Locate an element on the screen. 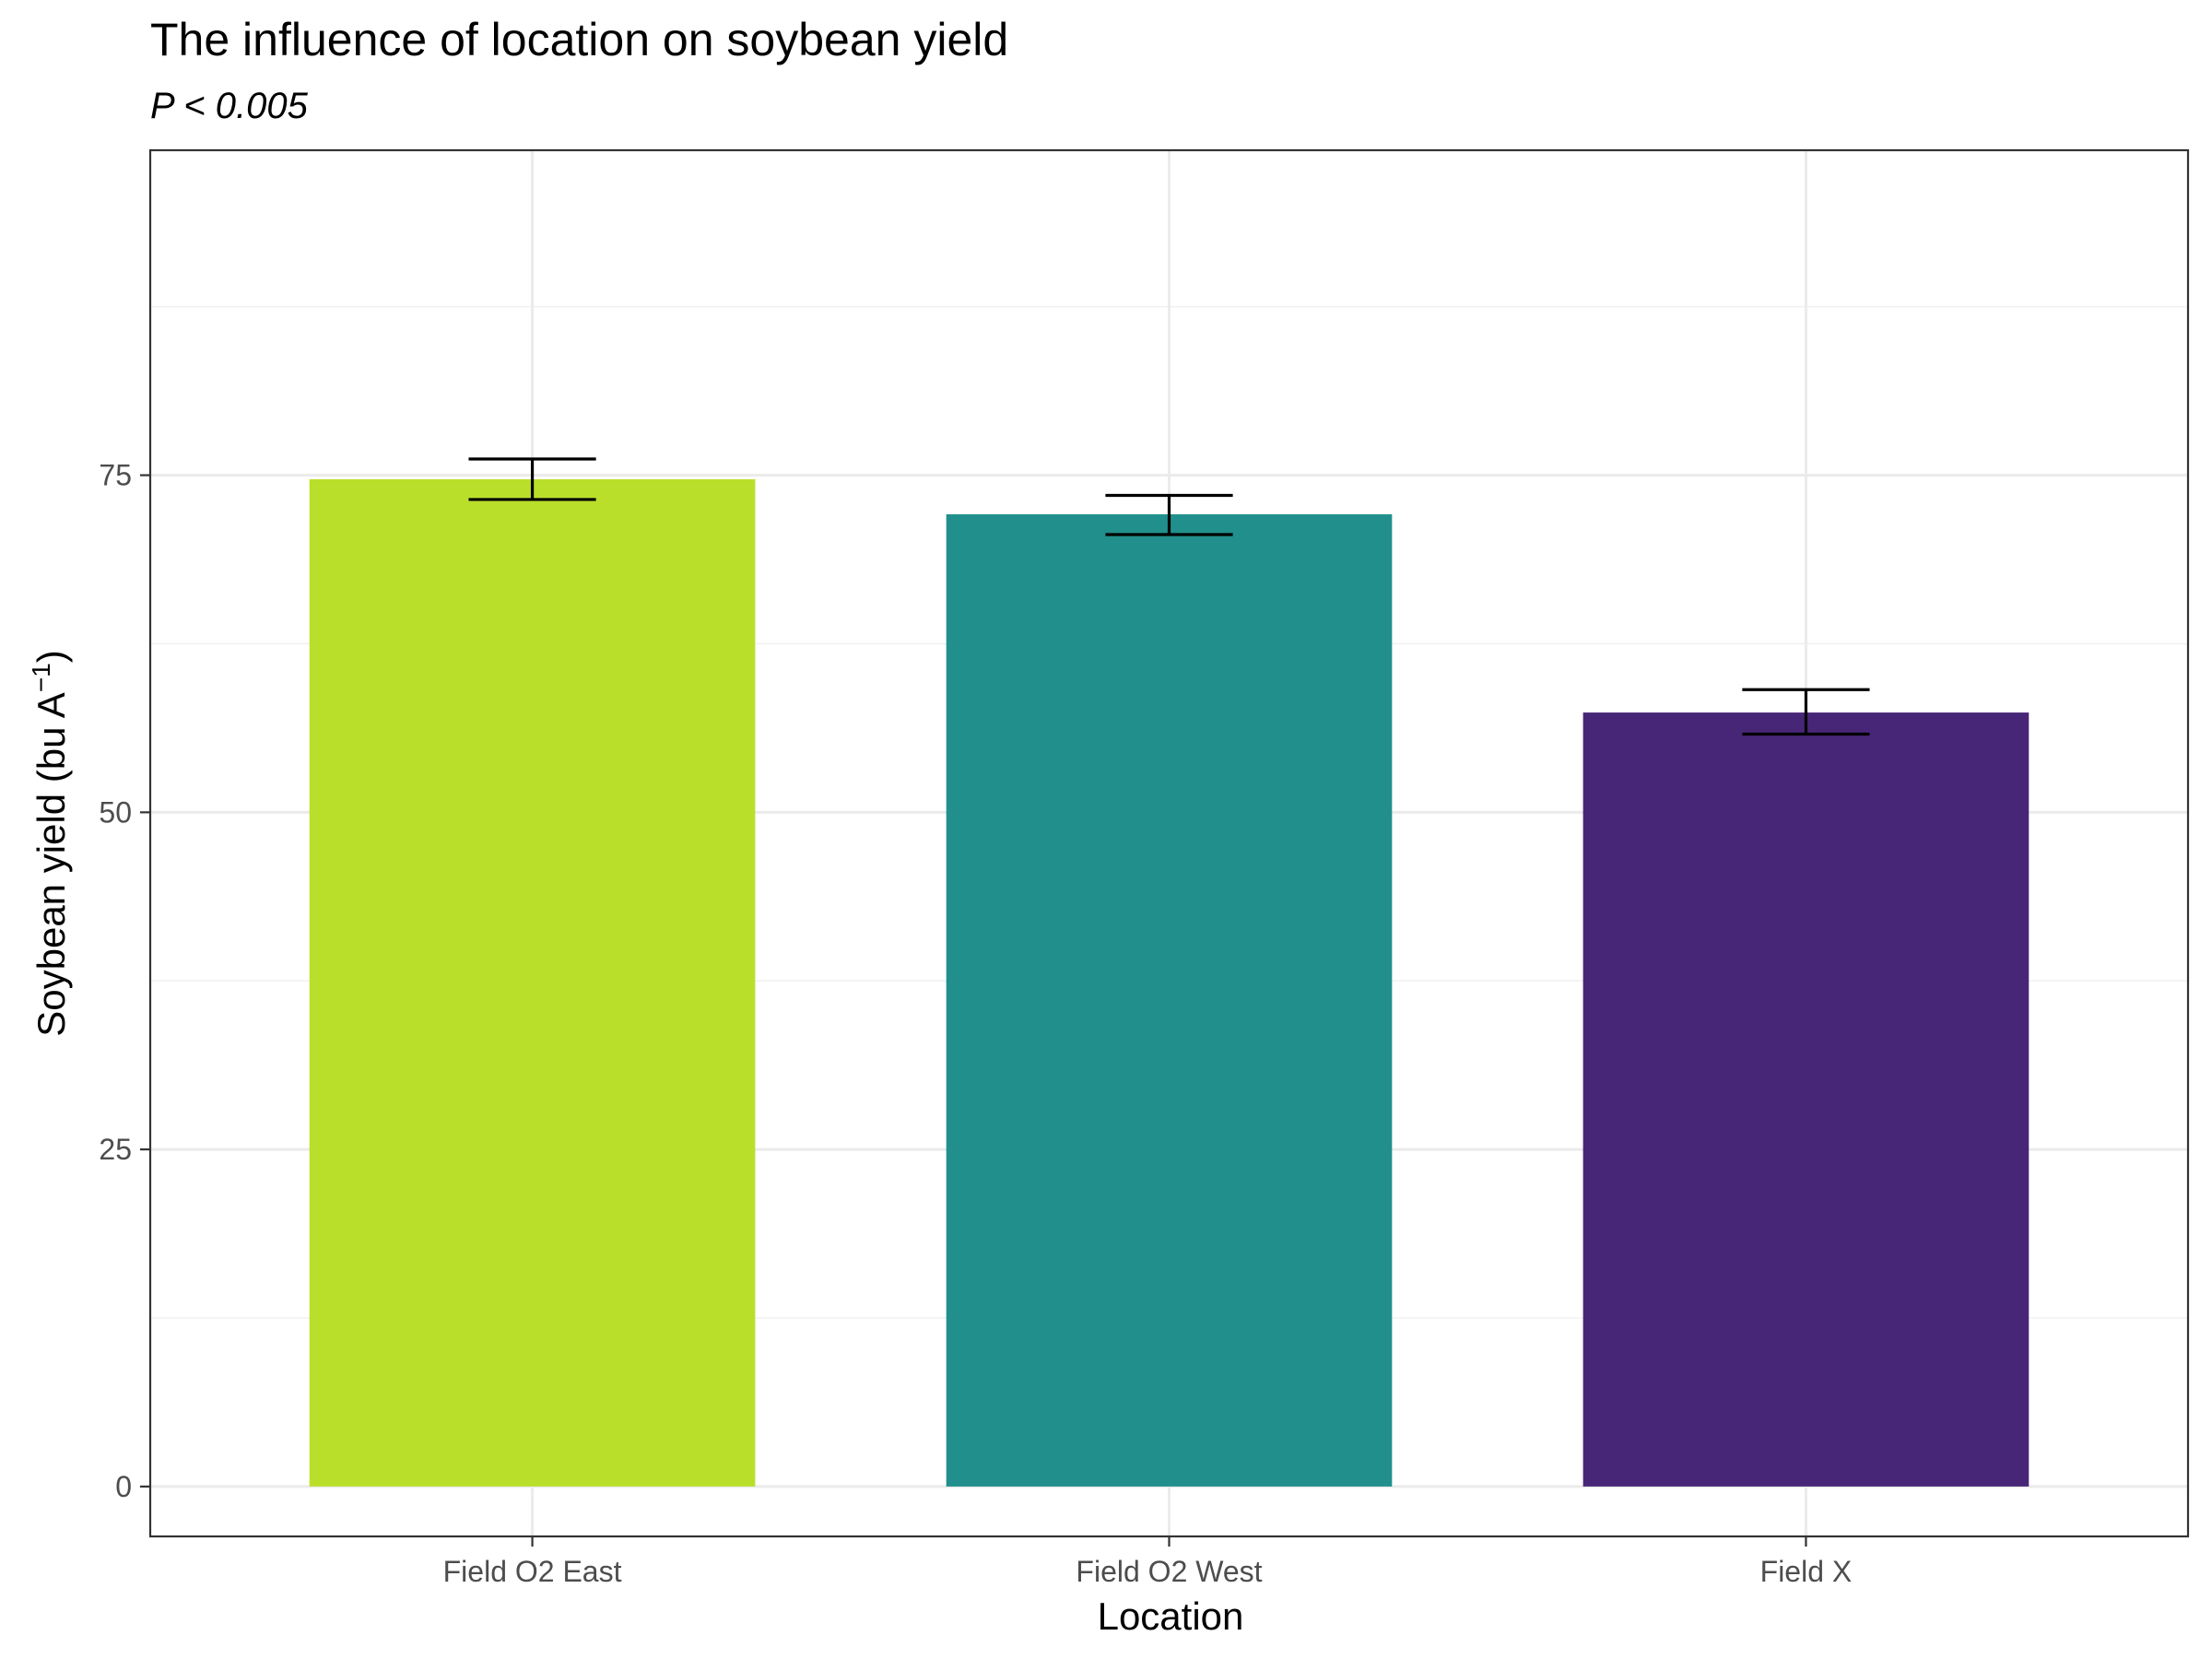 The image size is (2212, 1659). y-tick-label-3: 75 is located at coordinates (115, 475).